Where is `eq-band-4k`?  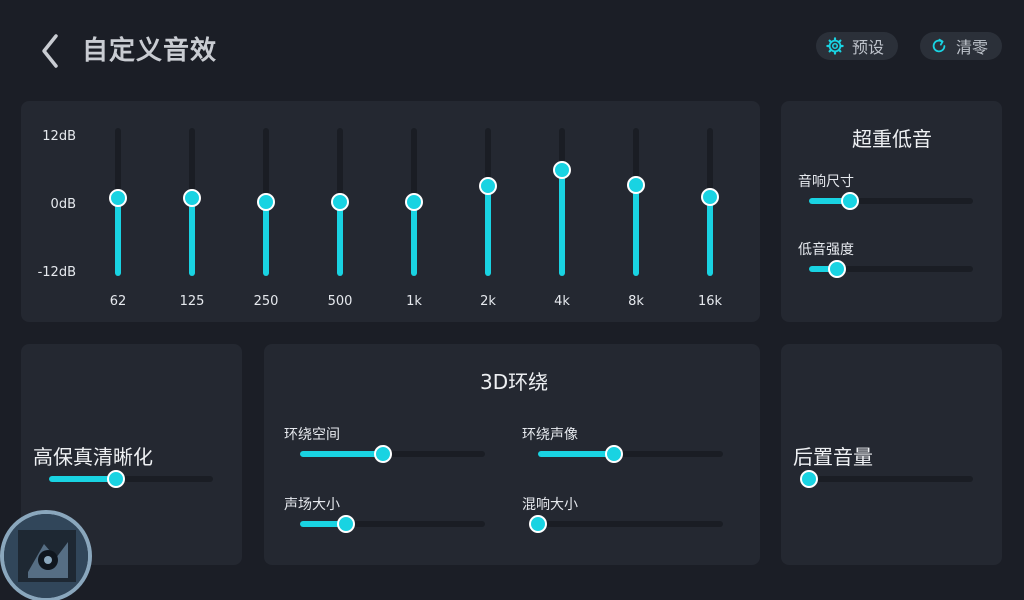
eq-band-4k is located at coordinates (562, 202).